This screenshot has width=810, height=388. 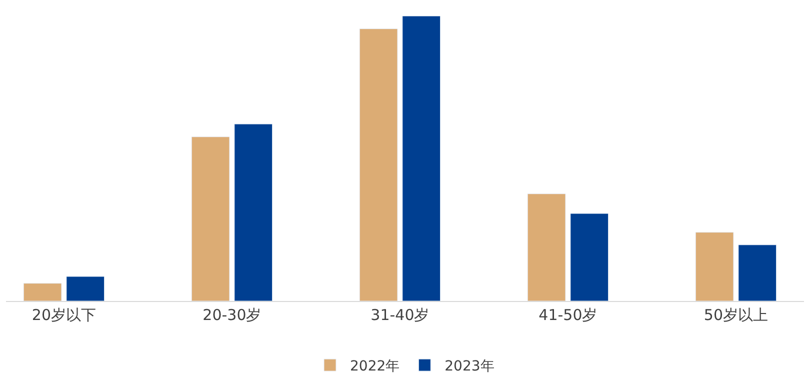 I want to click on x-tick-label: 31-40岁, so click(x=400, y=315).